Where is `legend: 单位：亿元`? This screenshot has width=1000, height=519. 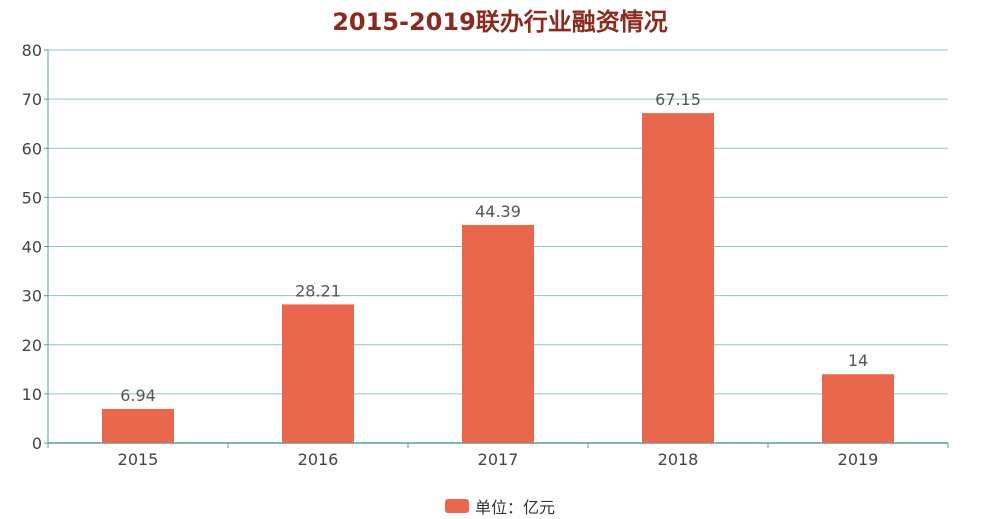 legend: 单位：亿元 is located at coordinates (500, 506).